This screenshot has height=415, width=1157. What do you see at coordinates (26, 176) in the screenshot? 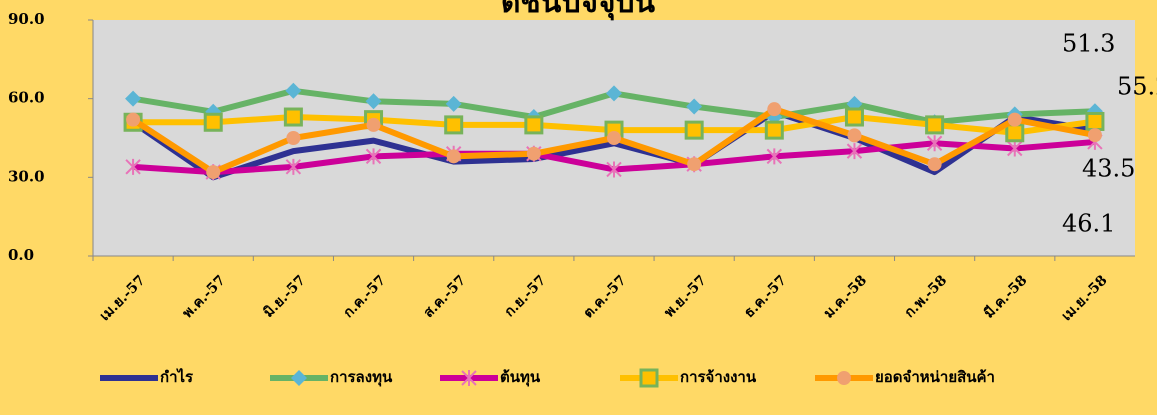
I see `y-tick-label: 30.0` at bounding box center [26, 176].